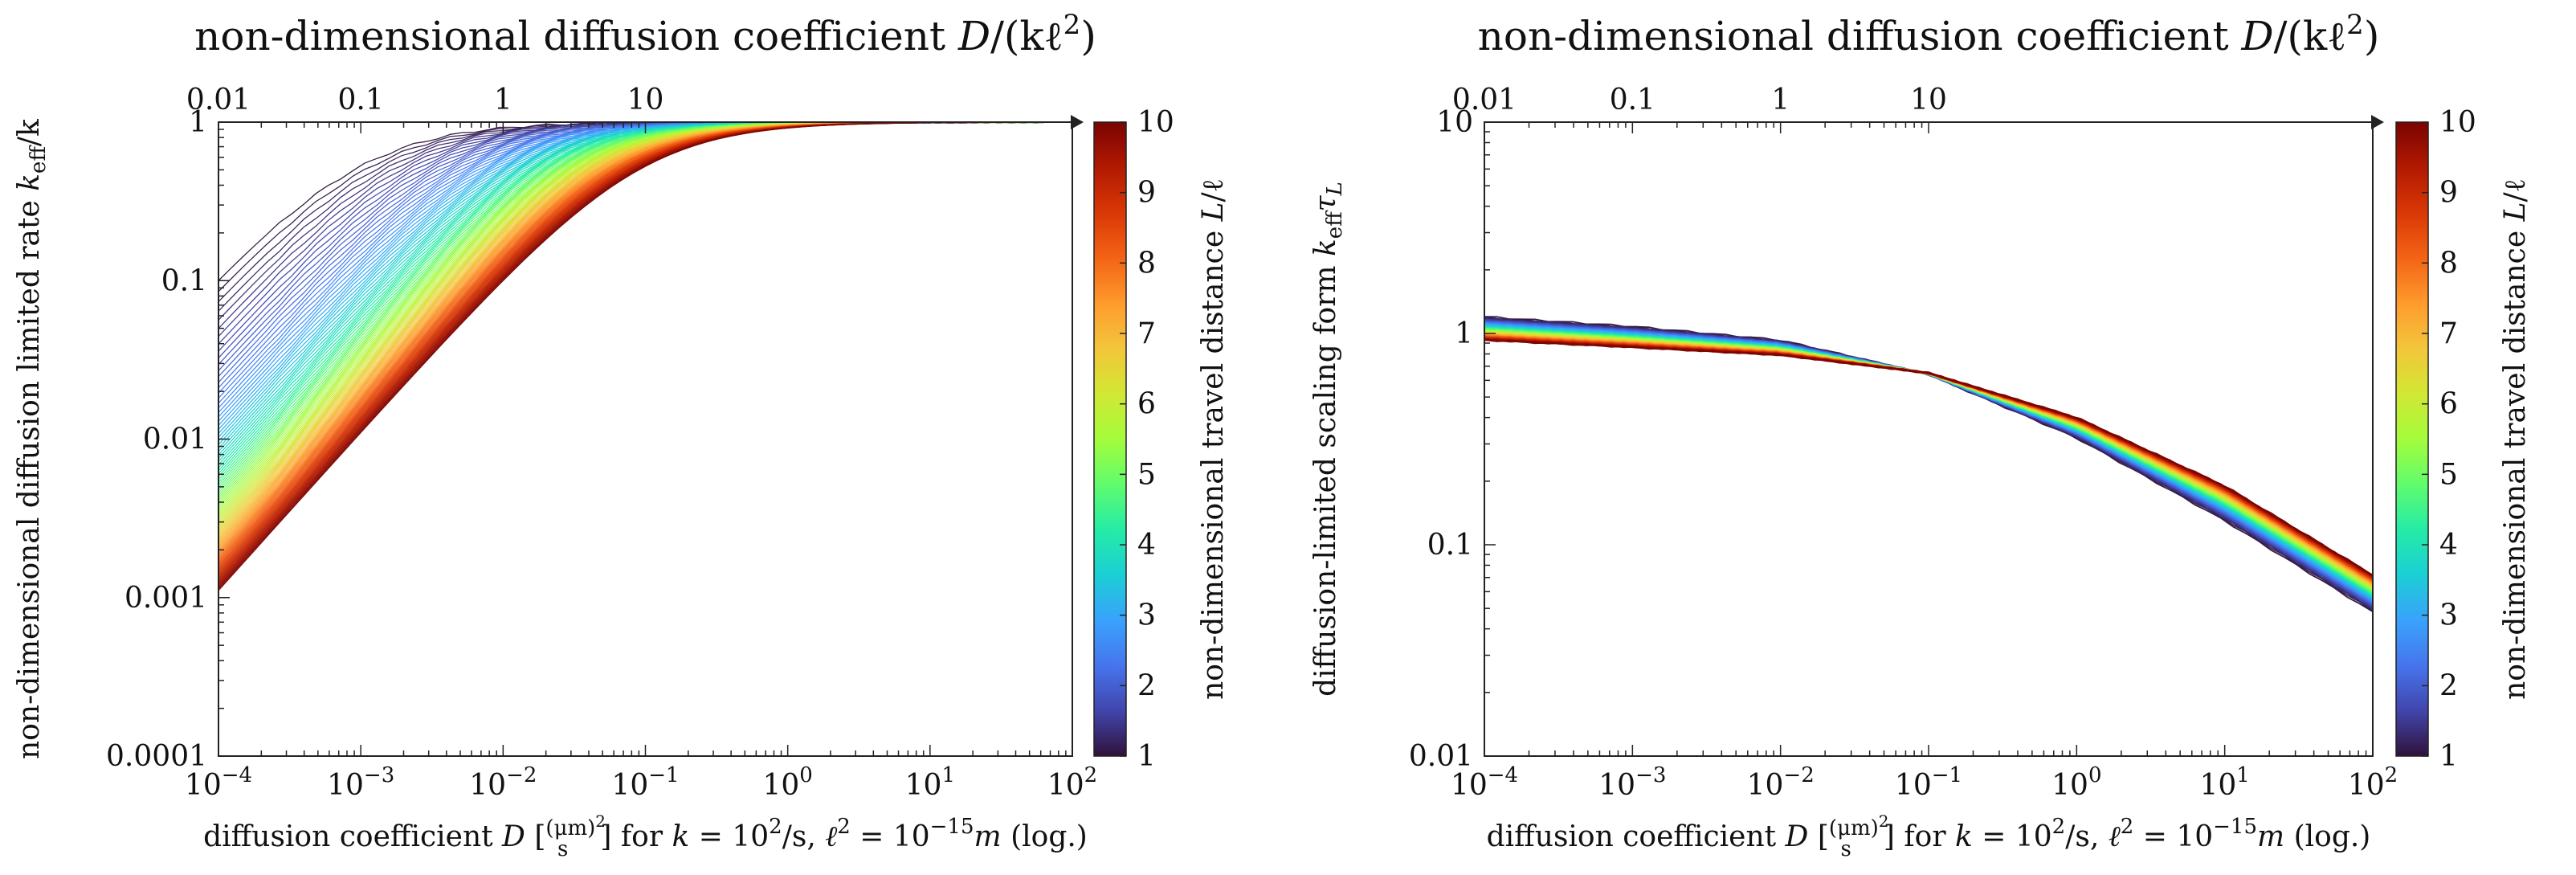  I want to click on series-line-L5.73, so click(1928, 460).